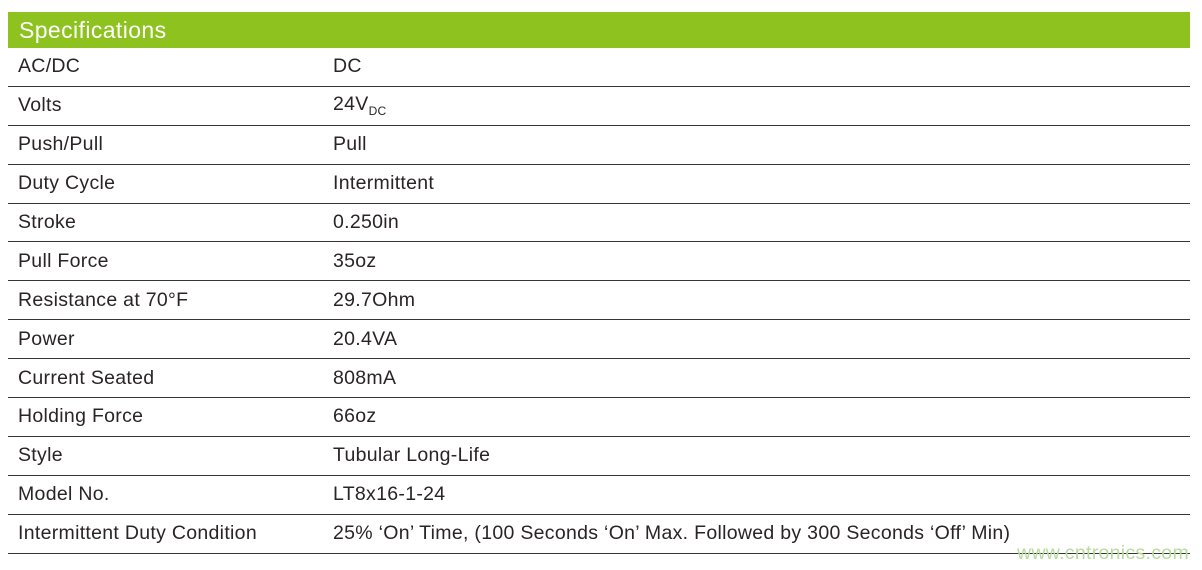  I want to click on spec-label: Style, so click(40, 455).